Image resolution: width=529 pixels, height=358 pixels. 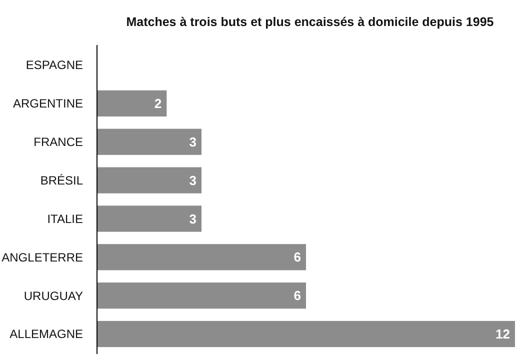 What do you see at coordinates (42, 257) in the screenshot?
I see `y-tick-label: ANGLETERRE` at bounding box center [42, 257].